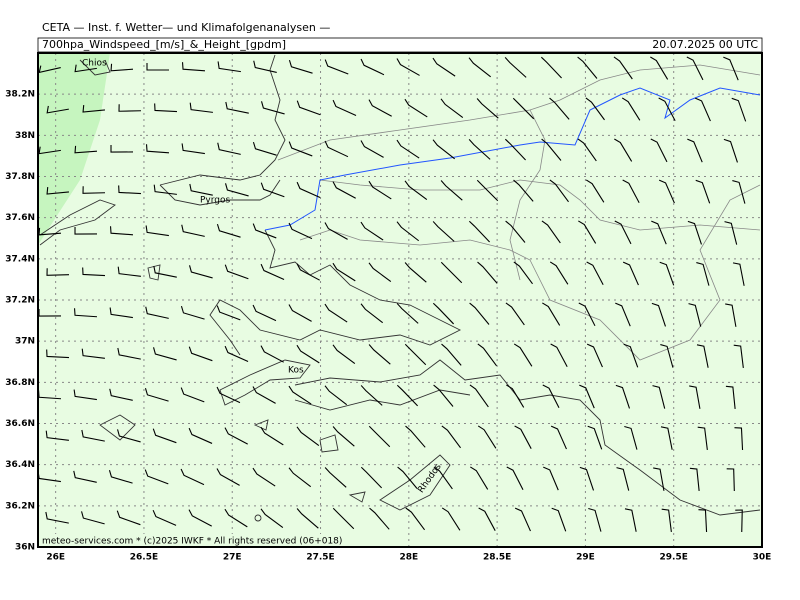 This screenshot has height=600, width=800. What do you see at coordinates (20, 383) in the screenshot?
I see `y-tick-label: 36.8N` at bounding box center [20, 383].